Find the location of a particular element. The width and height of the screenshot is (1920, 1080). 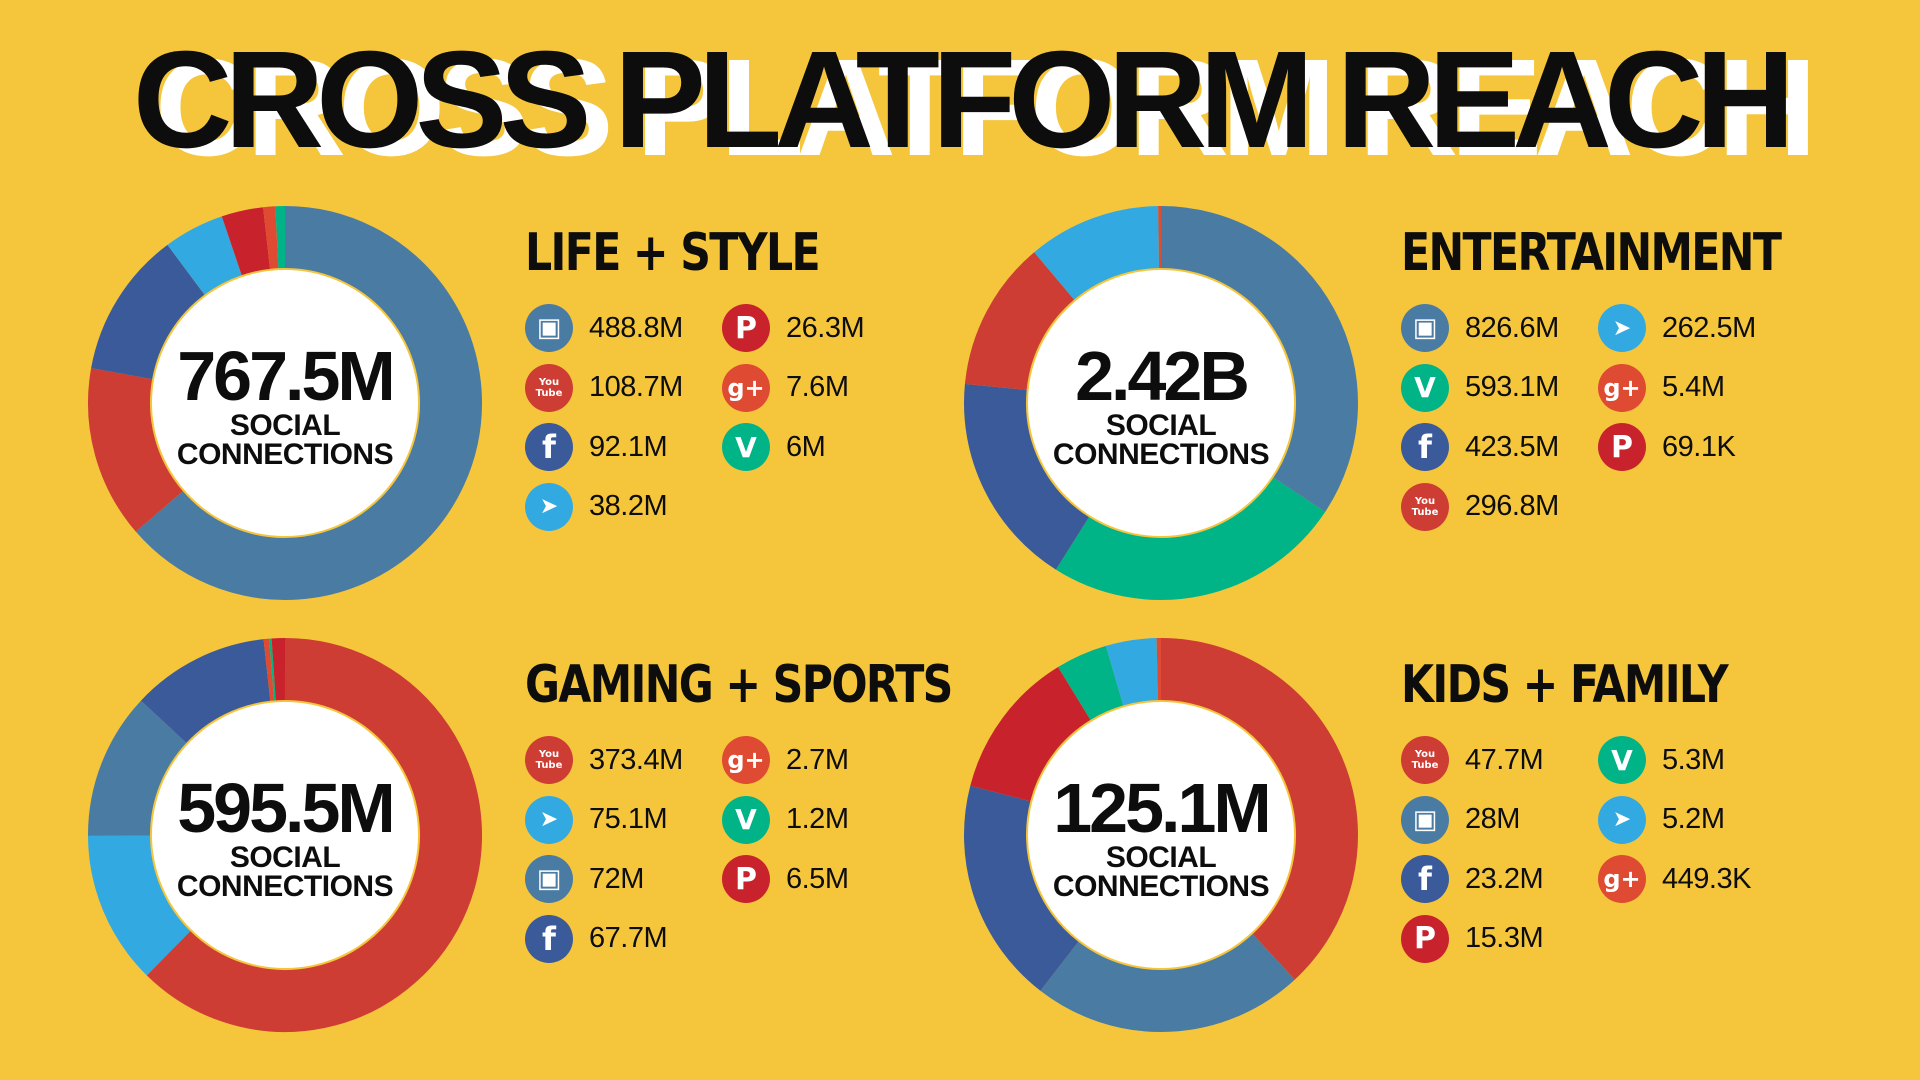

stat-value: 15.3M is located at coordinates (1504, 938).